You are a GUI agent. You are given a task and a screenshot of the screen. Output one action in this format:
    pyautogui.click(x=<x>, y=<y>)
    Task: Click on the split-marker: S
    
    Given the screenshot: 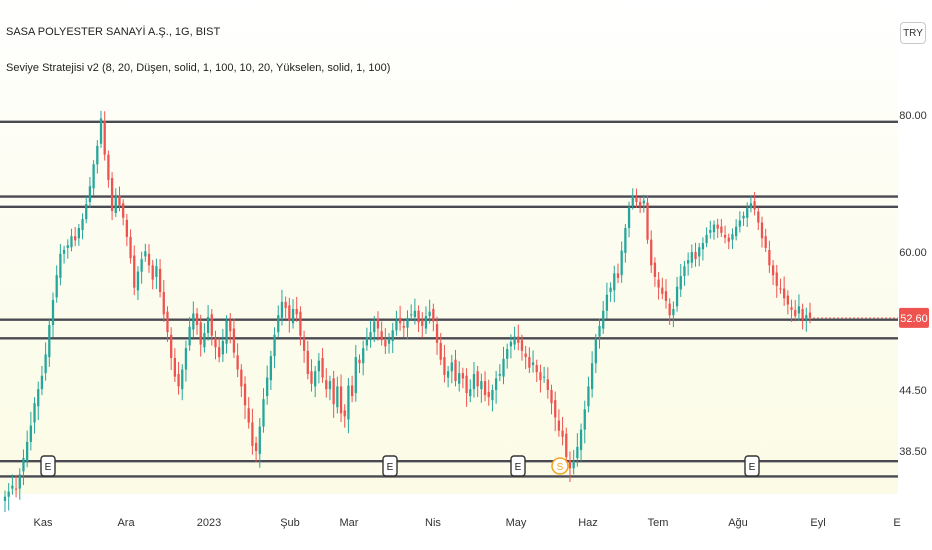 What is the action you would take?
    pyautogui.click(x=560, y=466)
    